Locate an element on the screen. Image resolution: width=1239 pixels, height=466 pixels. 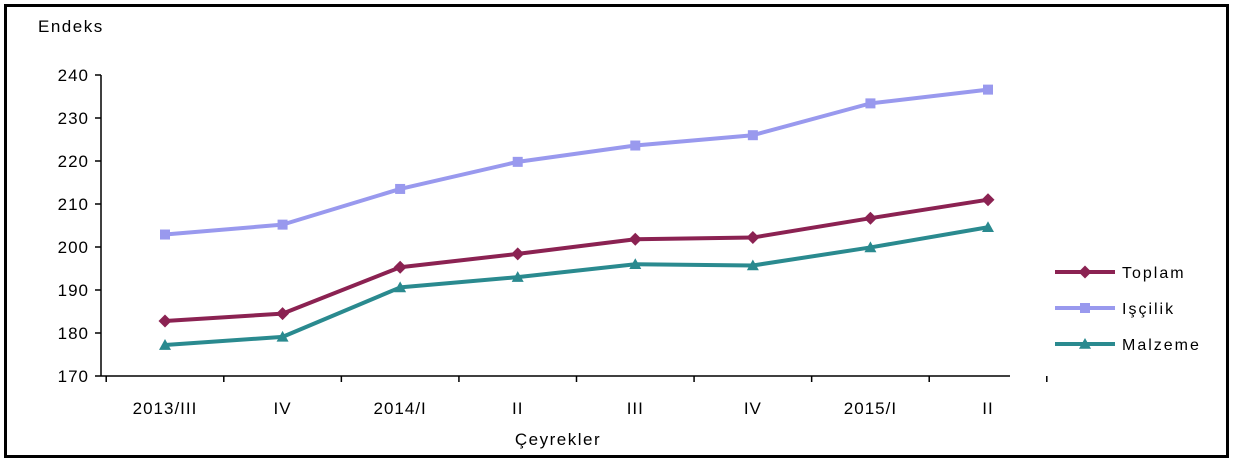
y-tick-label: 210 is located at coordinates (73, 204).